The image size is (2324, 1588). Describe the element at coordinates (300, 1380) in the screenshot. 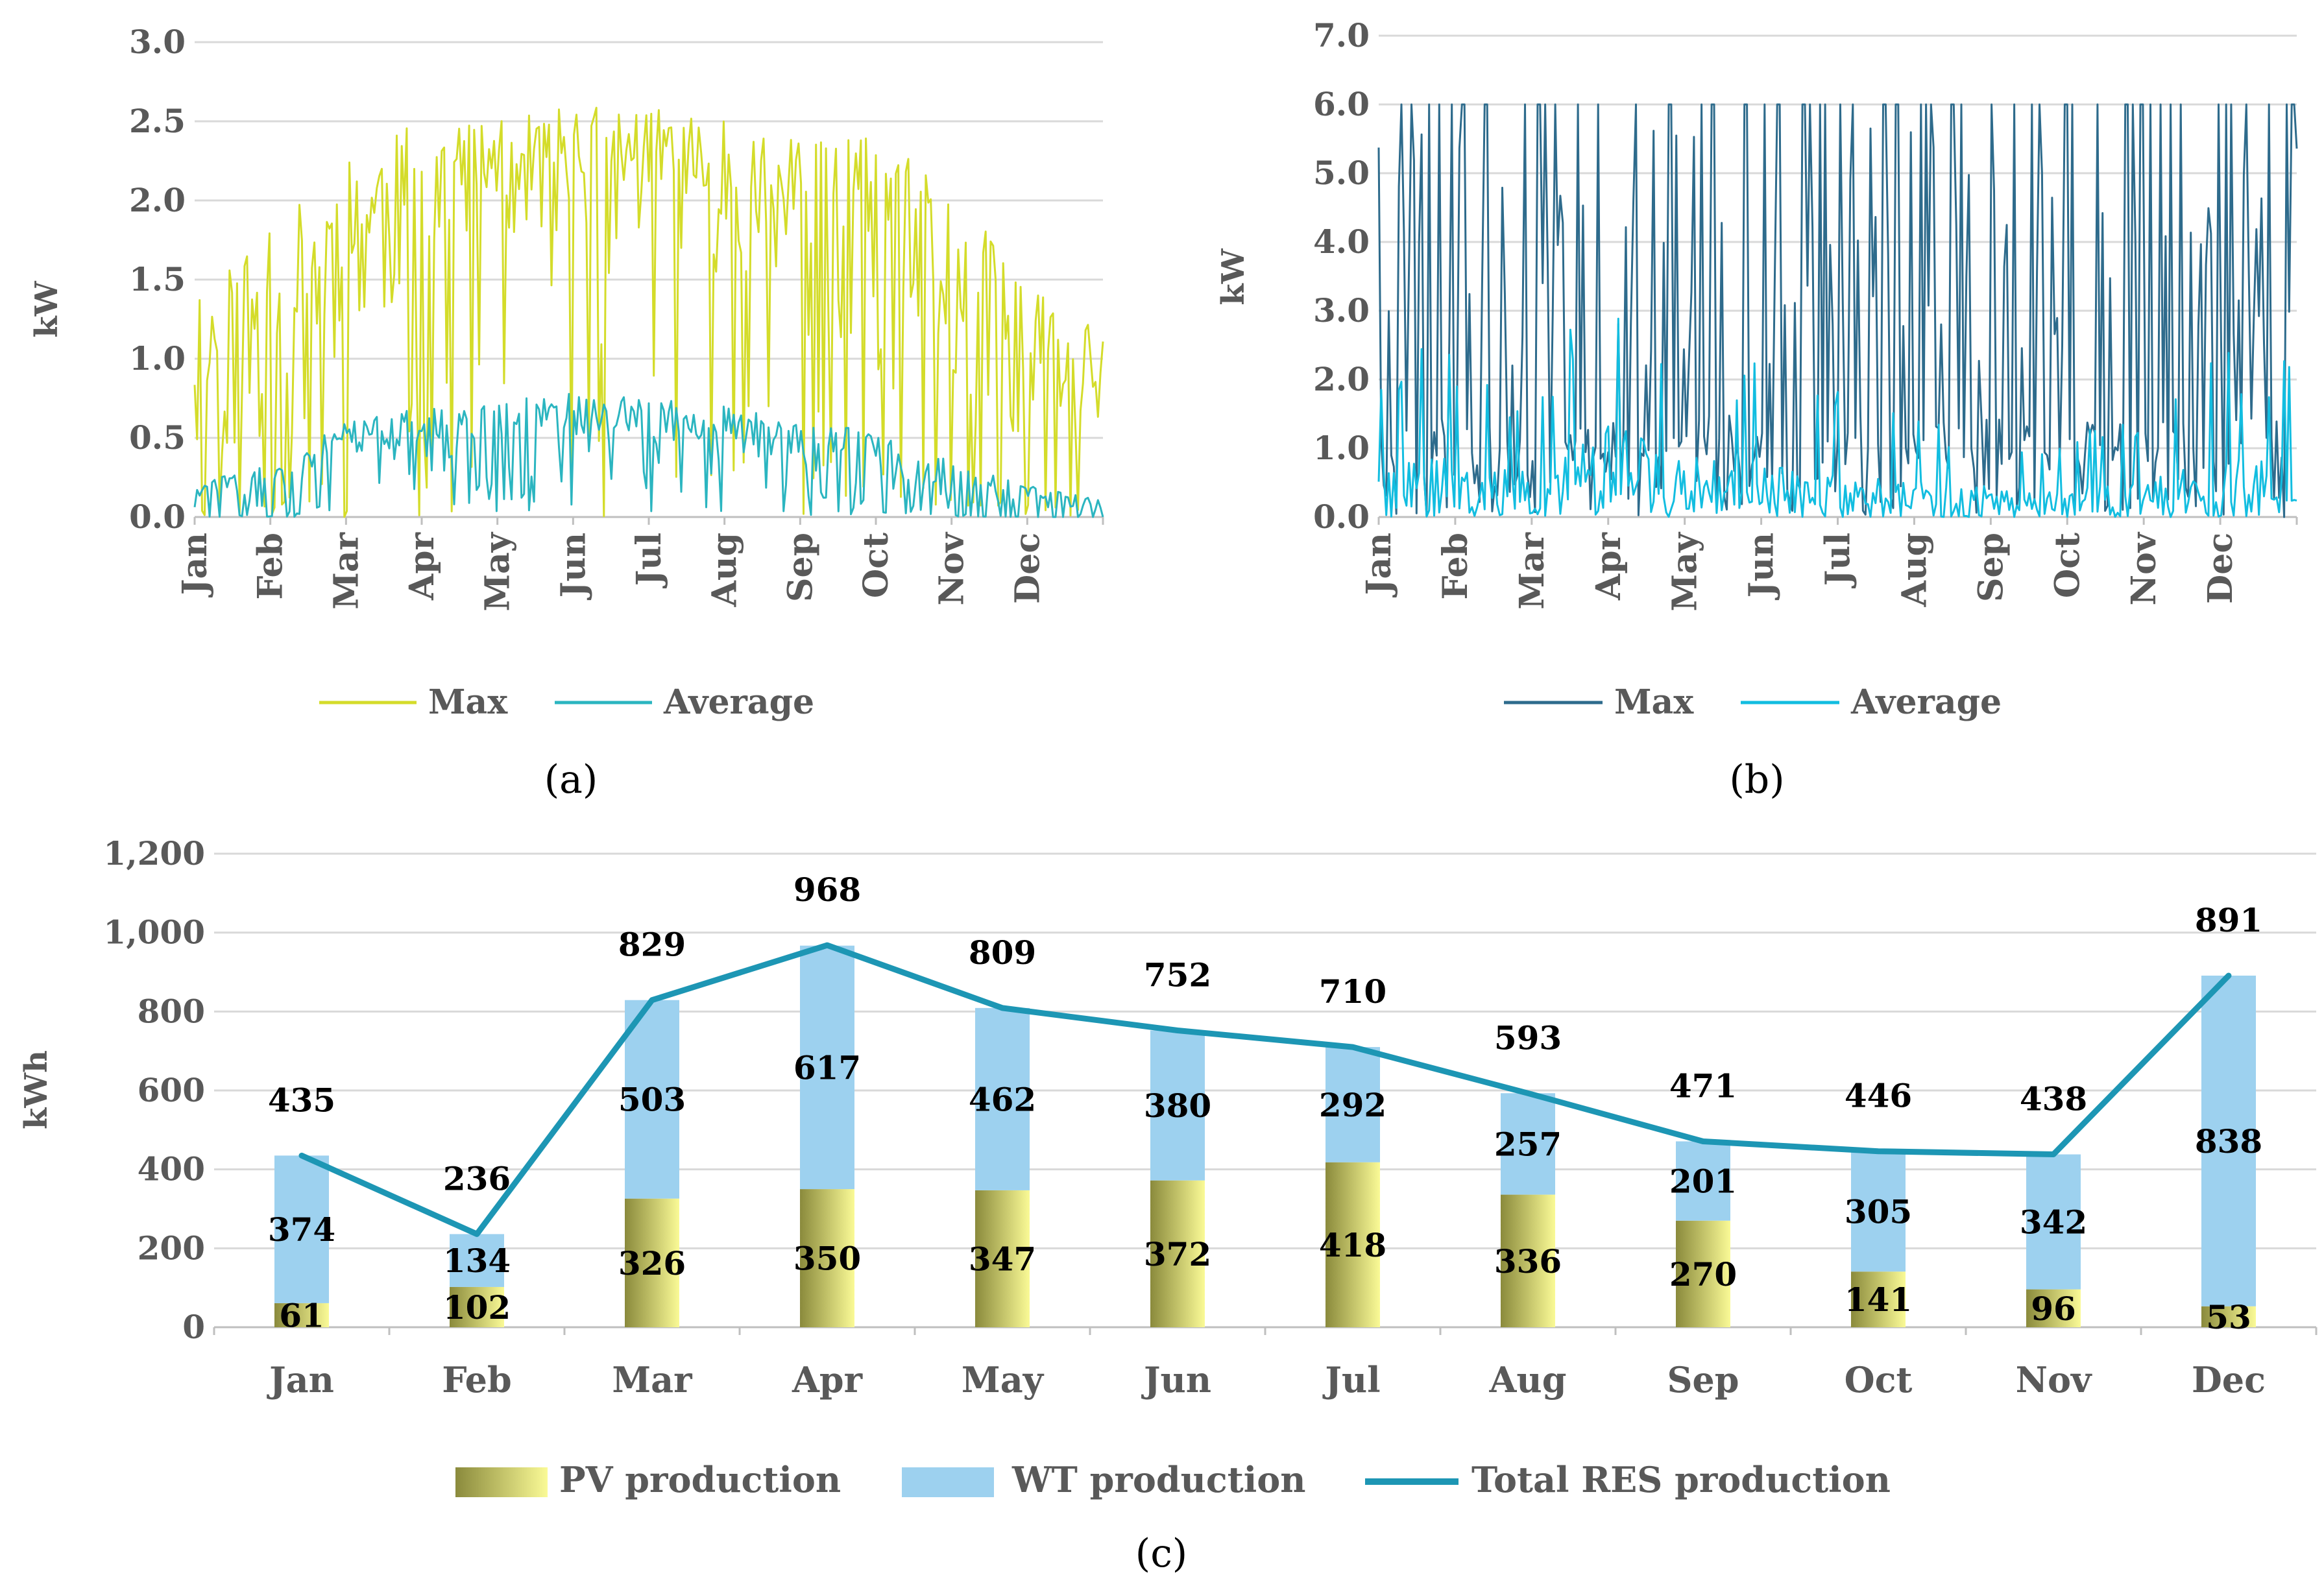

I see `c-x-tick-label: Jan` at that location.